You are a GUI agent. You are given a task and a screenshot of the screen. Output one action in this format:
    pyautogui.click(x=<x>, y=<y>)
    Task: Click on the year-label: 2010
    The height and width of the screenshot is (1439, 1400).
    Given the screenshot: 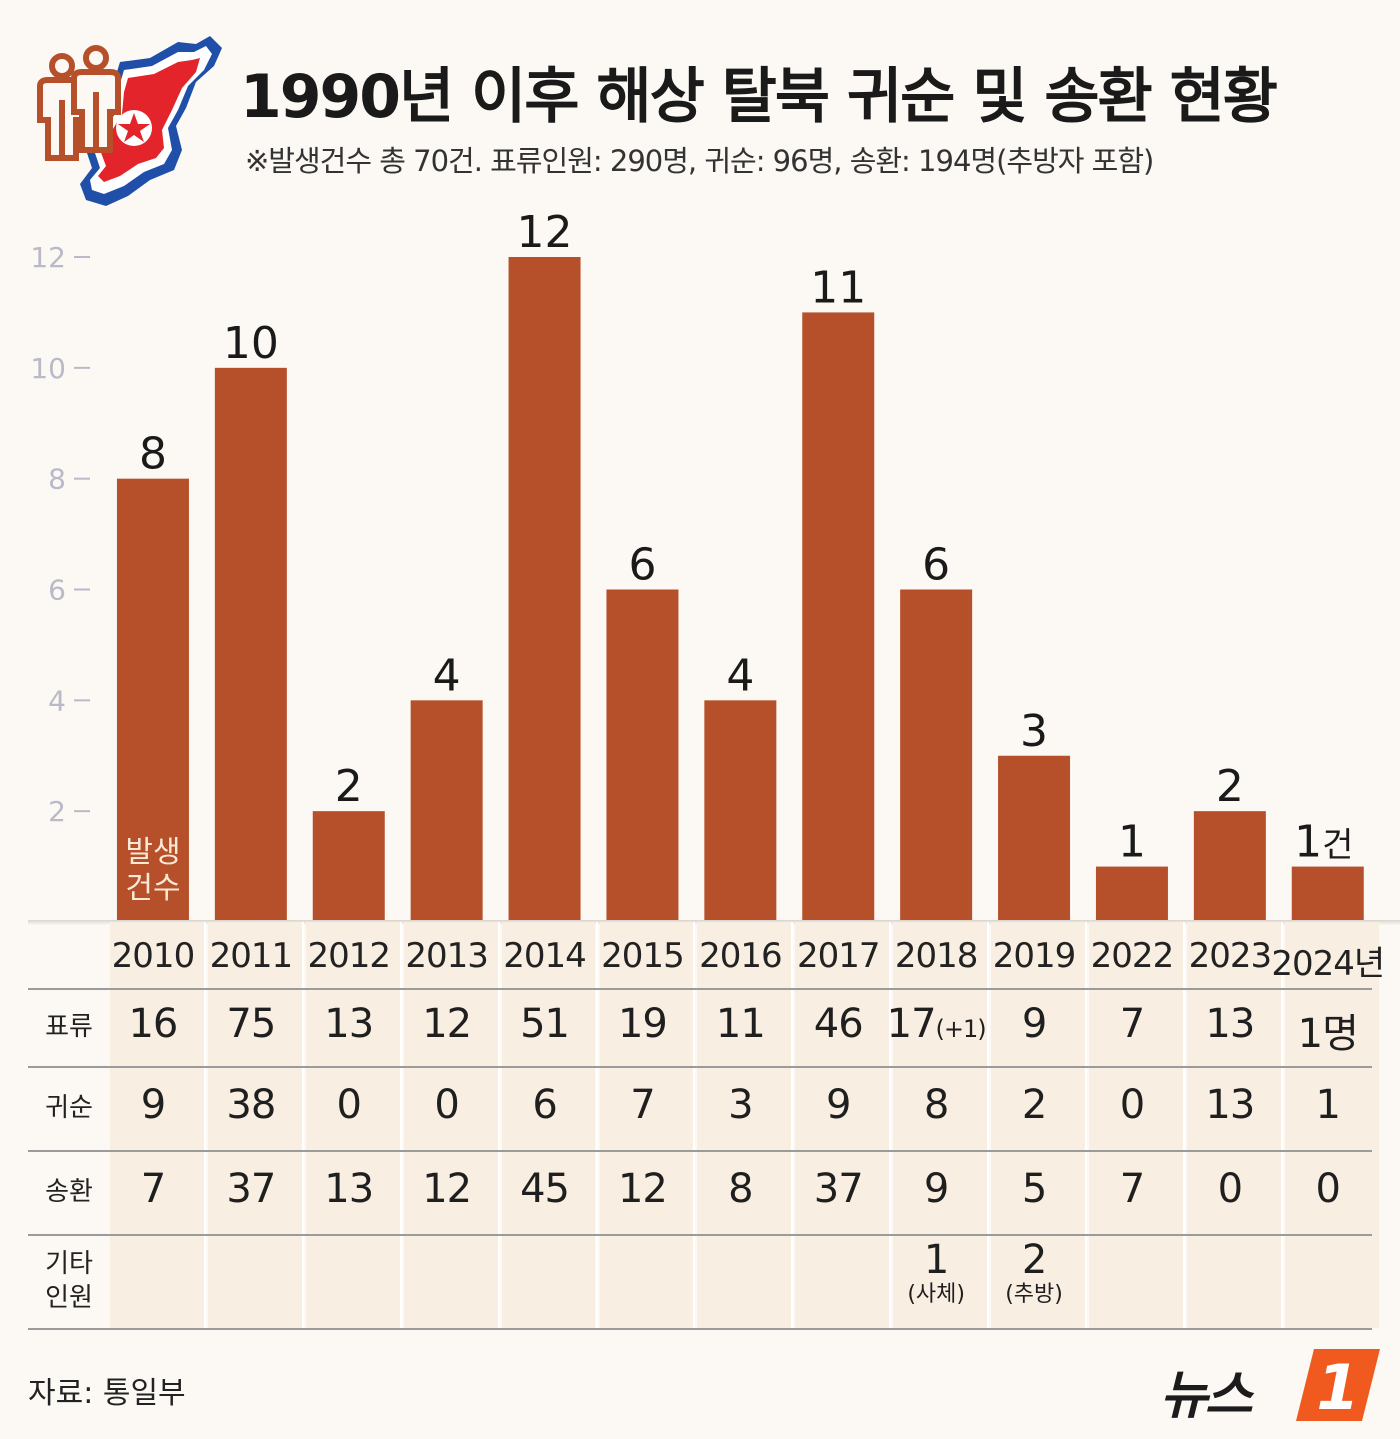 What is the action you would take?
    pyautogui.click(x=153, y=956)
    